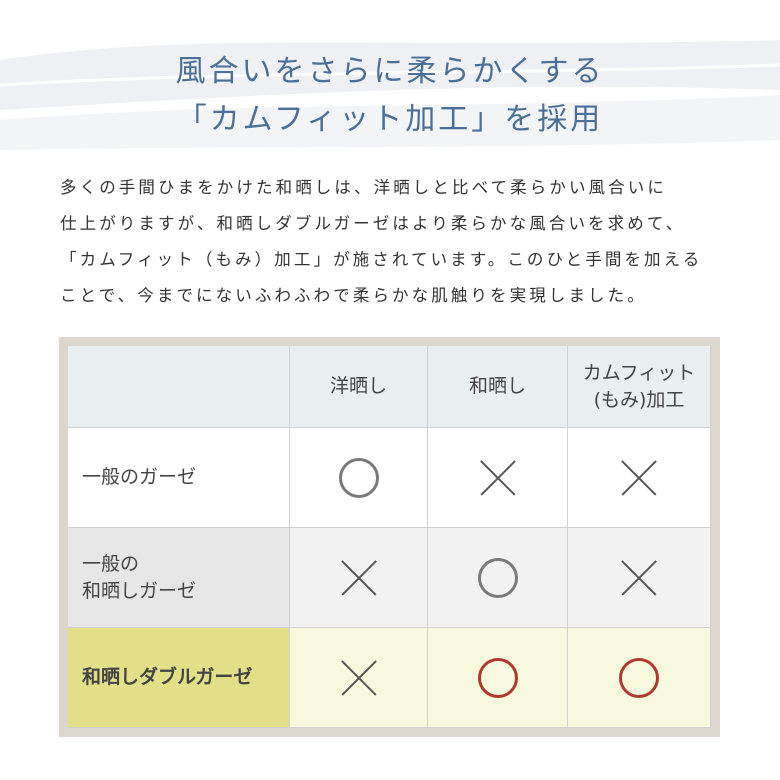  Describe the element at coordinates (179, 578) in the screenshot. I see `row-label: 一般の 和晒しガーゼ` at that location.